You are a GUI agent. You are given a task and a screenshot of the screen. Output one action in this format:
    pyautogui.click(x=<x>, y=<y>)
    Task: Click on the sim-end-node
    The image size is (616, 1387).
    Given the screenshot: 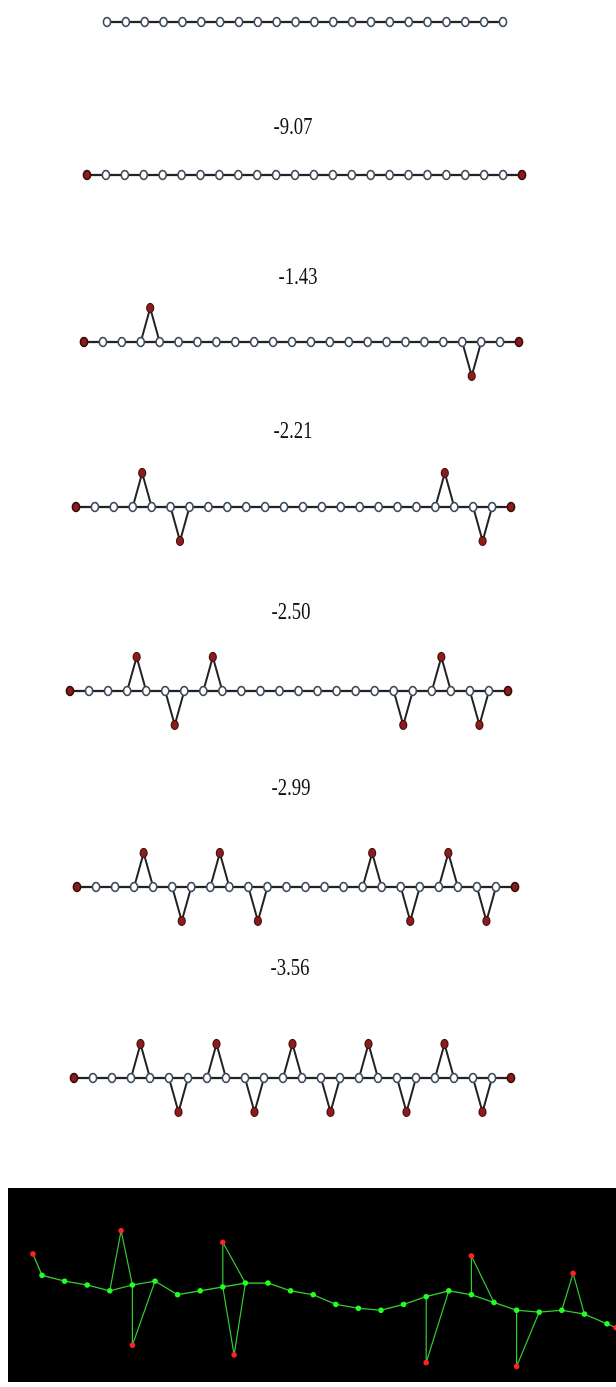 What is the action you would take?
    pyautogui.click(x=614, y=1327)
    